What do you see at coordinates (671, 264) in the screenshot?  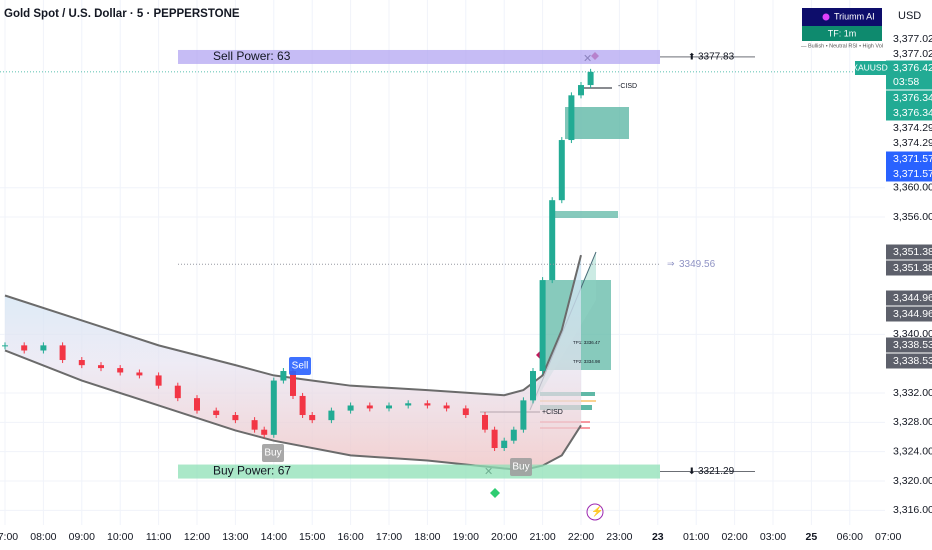 I see `target-arrow: ⇒` at bounding box center [671, 264].